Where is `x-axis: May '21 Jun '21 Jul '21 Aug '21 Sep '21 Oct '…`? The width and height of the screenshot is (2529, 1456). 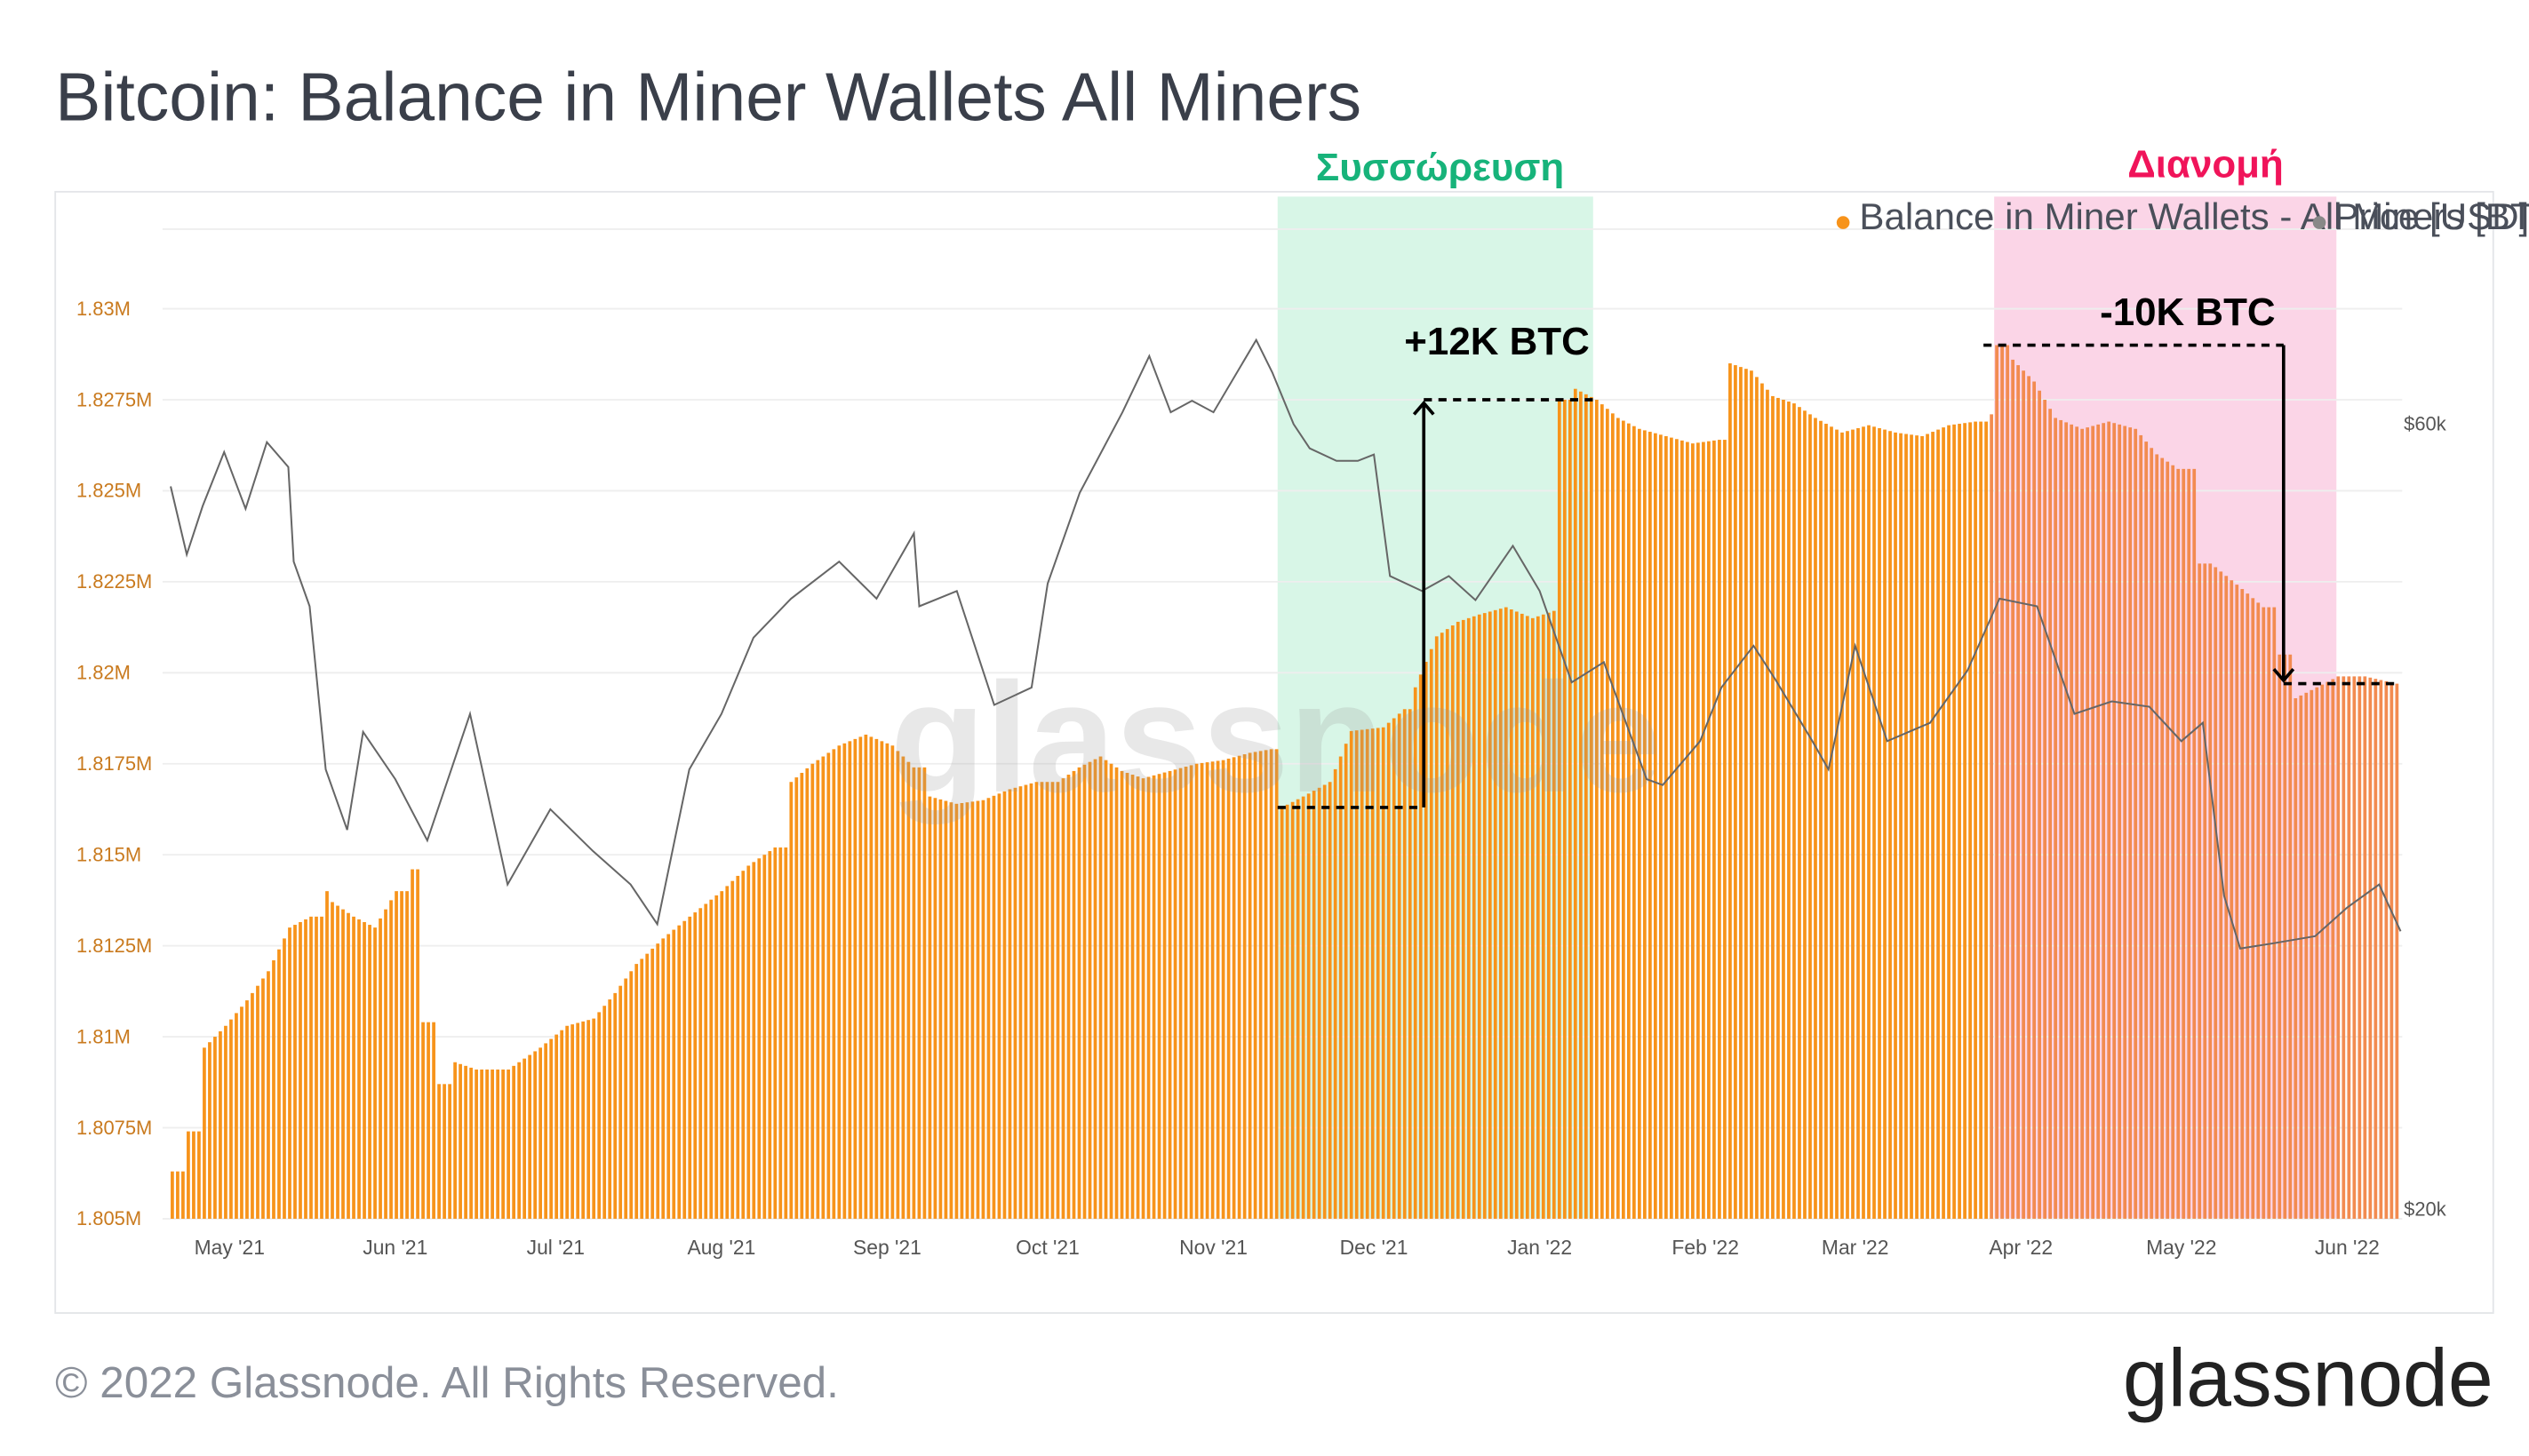 x-axis: May '21 Jun '21 Jul '21 Aug '21 Sep '21 Oct '… is located at coordinates (1287, 1247).